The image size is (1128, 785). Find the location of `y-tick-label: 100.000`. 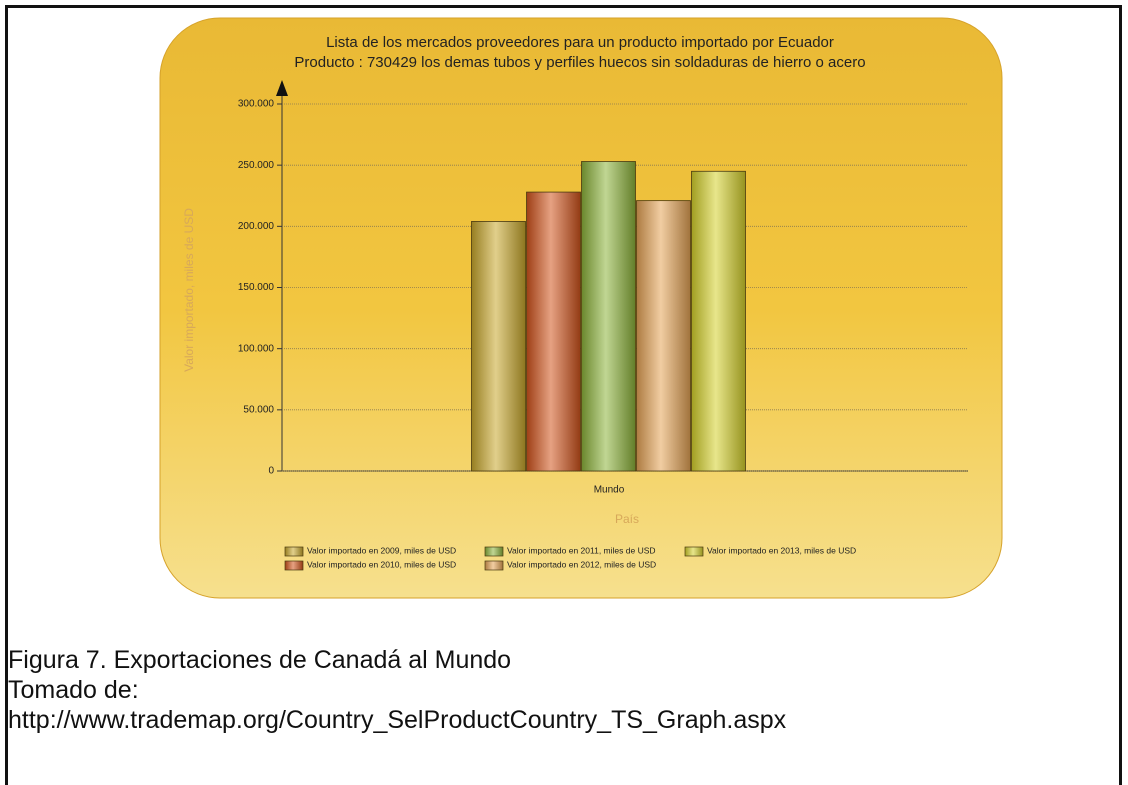

y-tick-label: 100.000 is located at coordinates (256, 348).